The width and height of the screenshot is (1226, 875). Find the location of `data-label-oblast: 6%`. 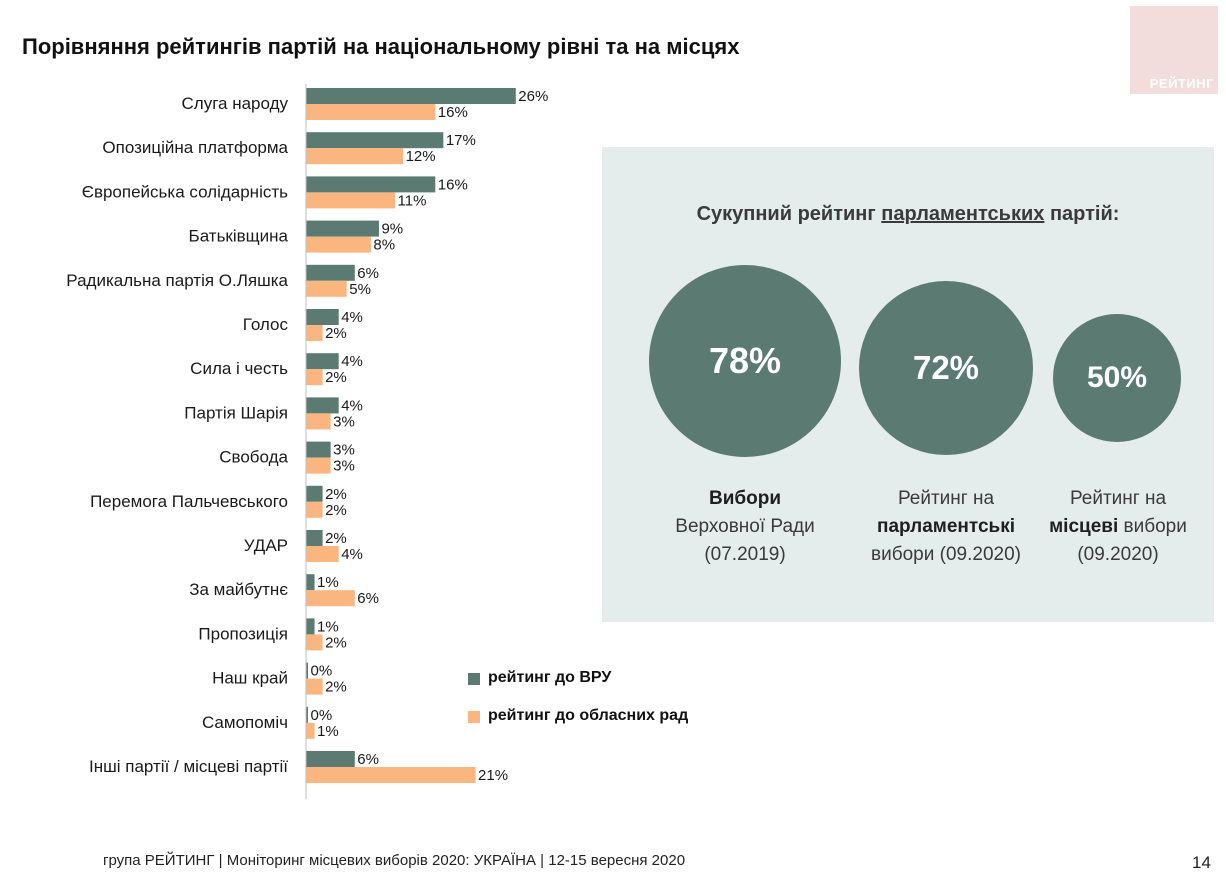

data-label-oblast: 6% is located at coordinates (368, 598).